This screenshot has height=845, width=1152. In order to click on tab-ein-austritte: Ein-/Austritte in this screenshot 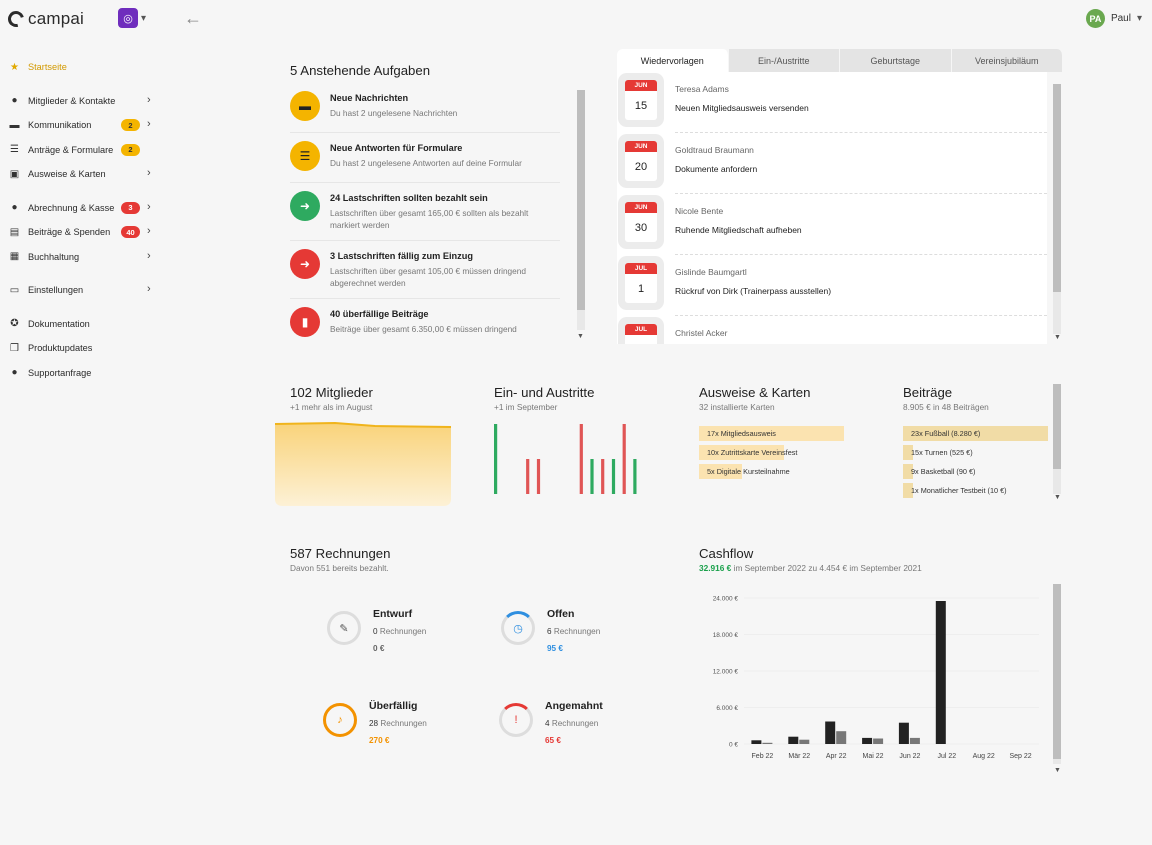, I will do `click(784, 60)`.